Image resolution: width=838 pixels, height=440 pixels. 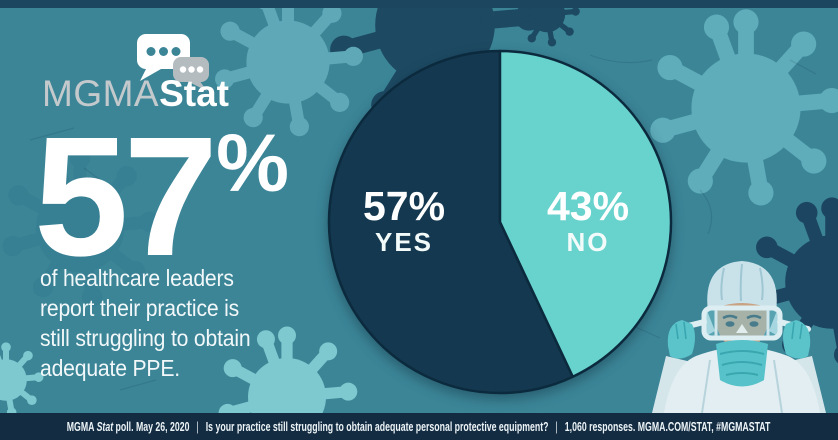 I want to click on worker-eyebrows, so click(x=742, y=317).